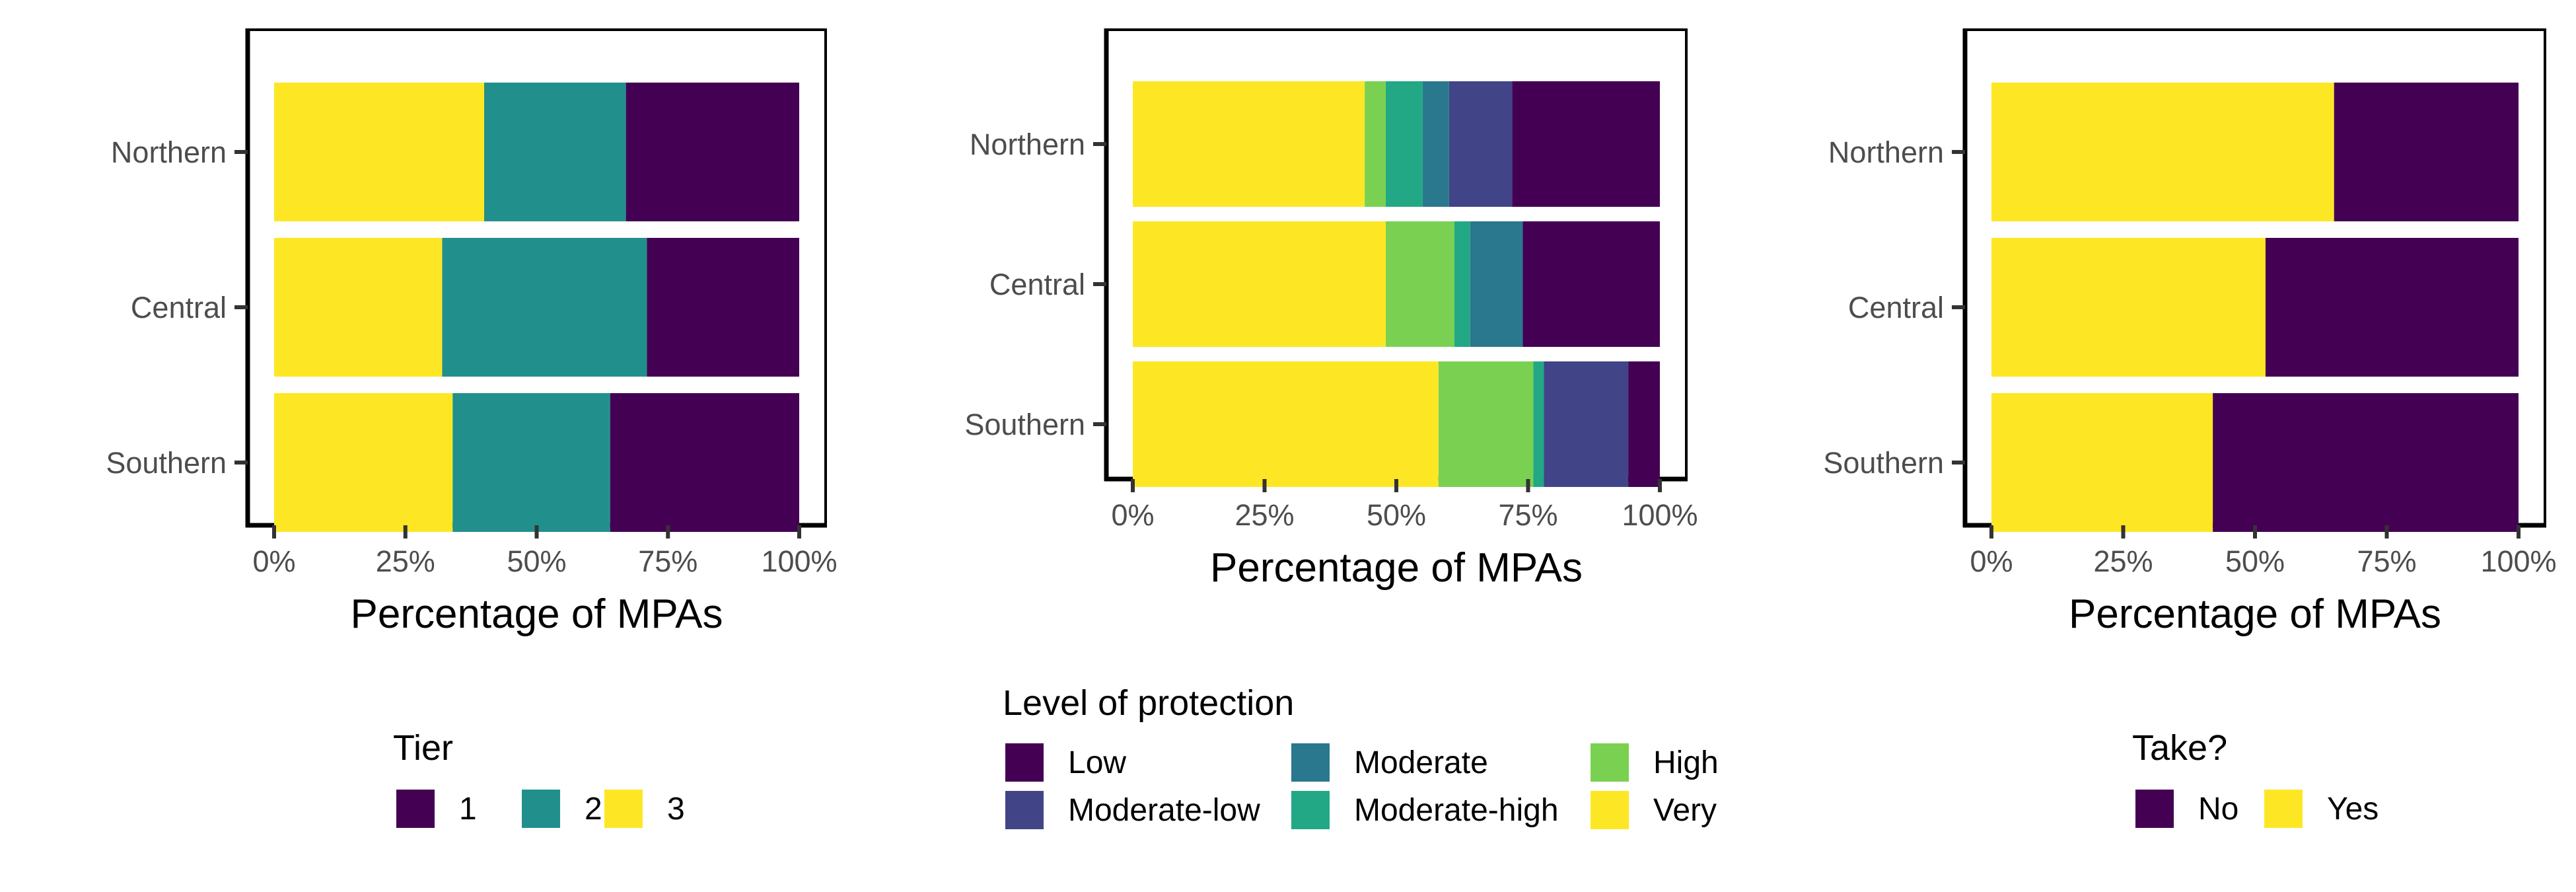 The image size is (2576, 892). What do you see at coordinates (2128, 307) in the screenshot?
I see `bar-central-yes` at bounding box center [2128, 307].